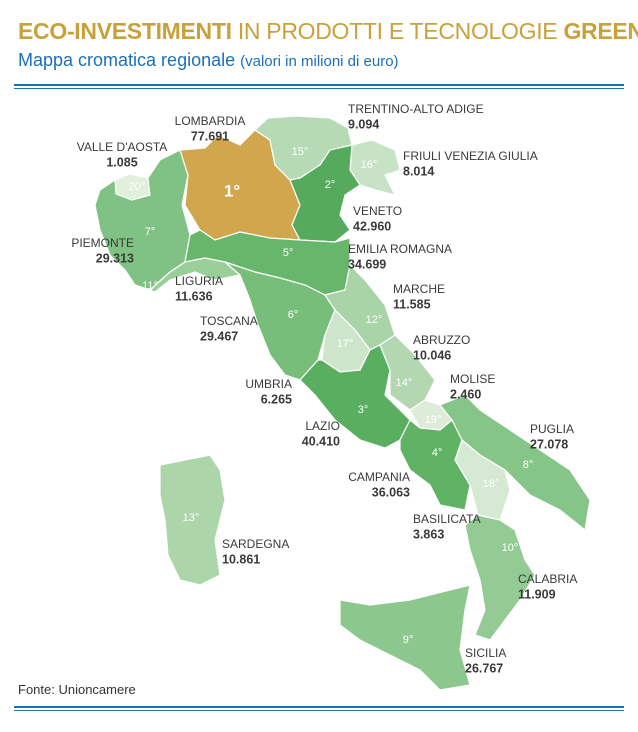 Image resolution: width=638 pixels, height=732 pixels. What do you see at coordinates (363, 410) in the screenshot?
I see `region-rank: 3°` at bounding box center [363, 410].